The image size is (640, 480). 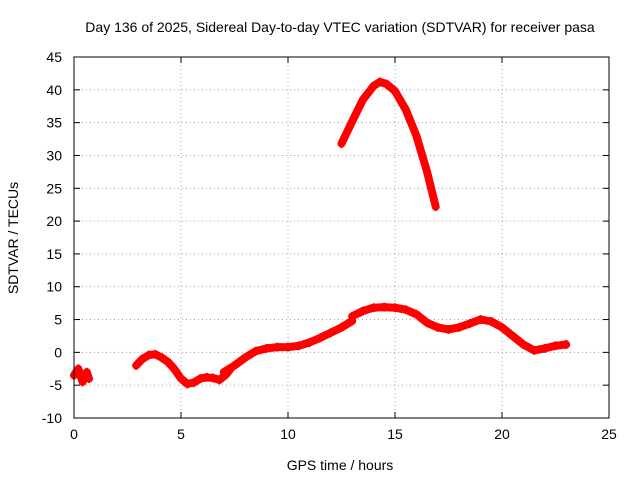 What do you see at coordinates (340, 465) in the screenshot?
I see `x-axis-label: GPS time / hours` at bounding box center [340, 465].